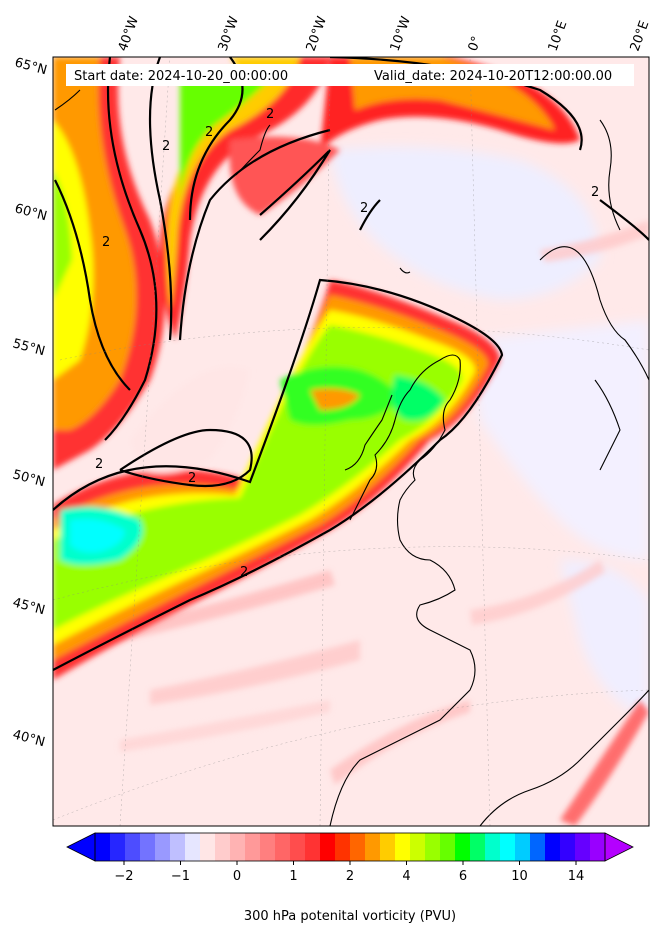 The image size is (659, 936). What do you see at coordinates (129, 33) in the screenshot?
I see `lon-label: 40°W` at bounding box center [129, 33].